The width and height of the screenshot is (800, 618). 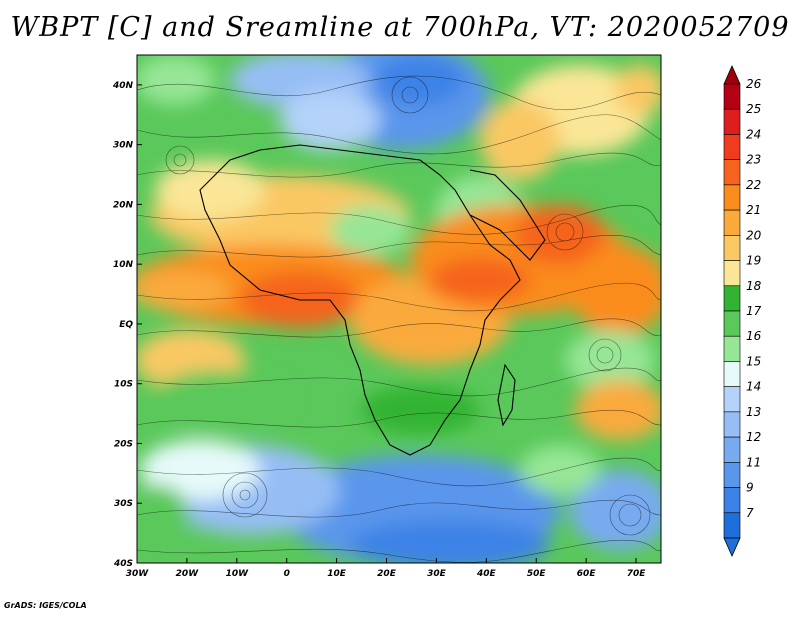 I want to click on lon-tick-label: 40E, so click(x=486, y=574).